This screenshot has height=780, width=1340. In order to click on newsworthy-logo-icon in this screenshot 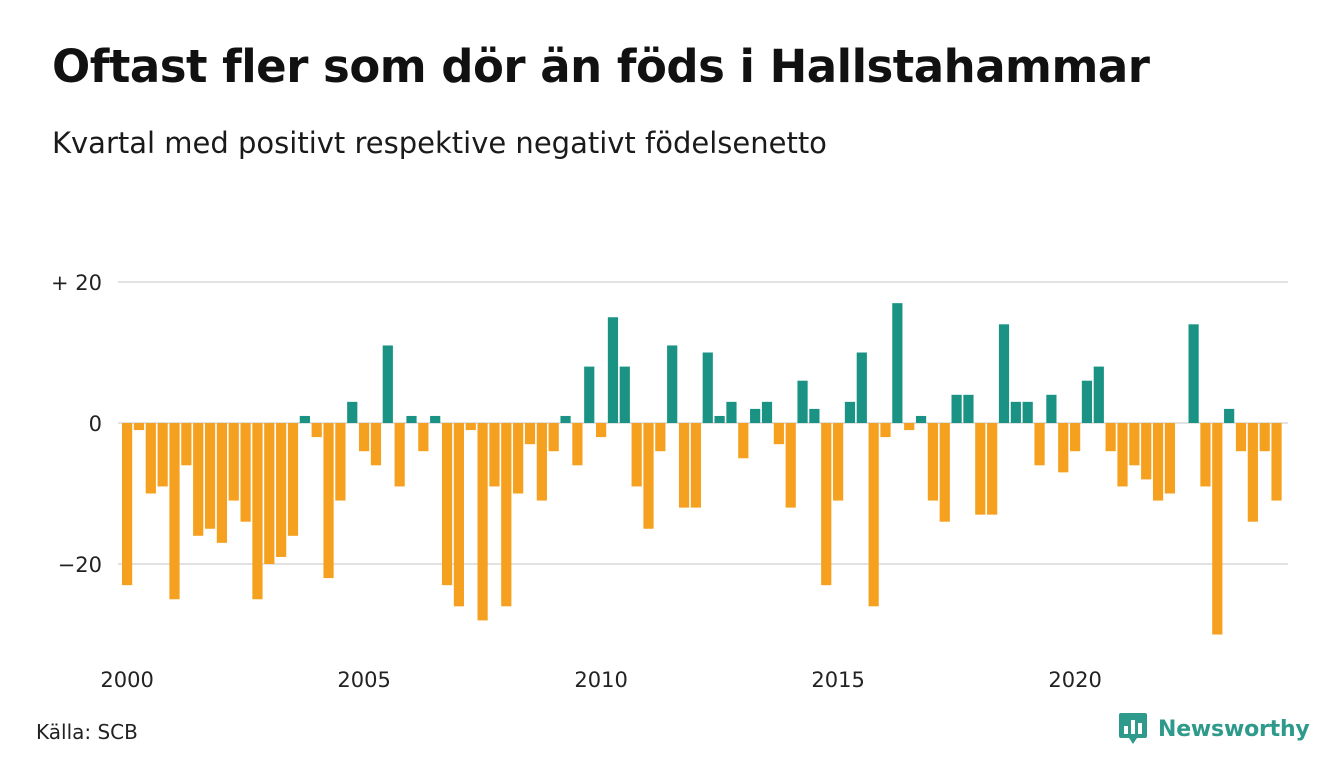, I will do `click(1133, 728)`.